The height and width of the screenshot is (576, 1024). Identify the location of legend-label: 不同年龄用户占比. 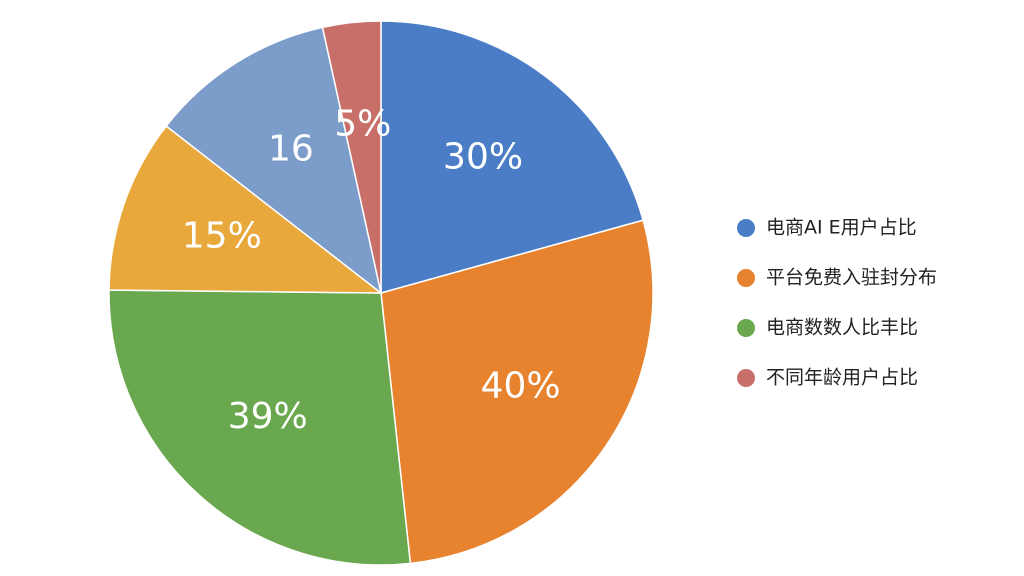
(842, 378).